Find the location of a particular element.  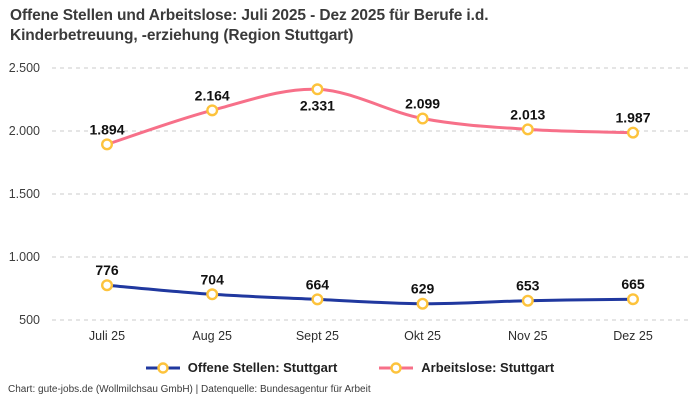

y-tick-label: 1.500 is located at coordinates (24, 194).